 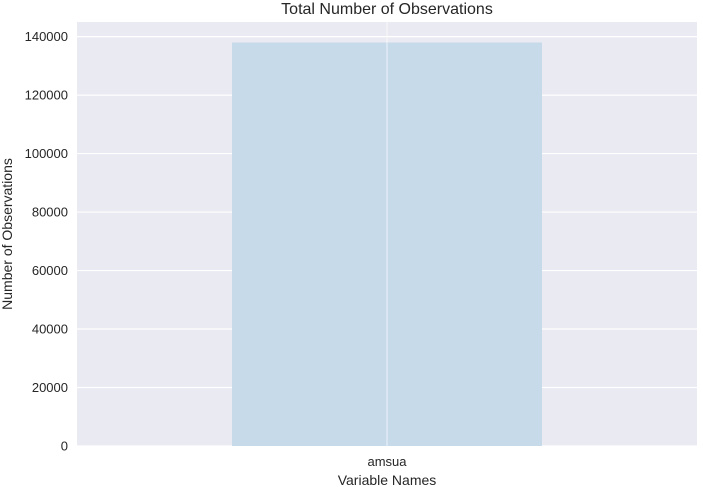 I want to click on y-tick-label: 120000, so click(x=46, y=95).